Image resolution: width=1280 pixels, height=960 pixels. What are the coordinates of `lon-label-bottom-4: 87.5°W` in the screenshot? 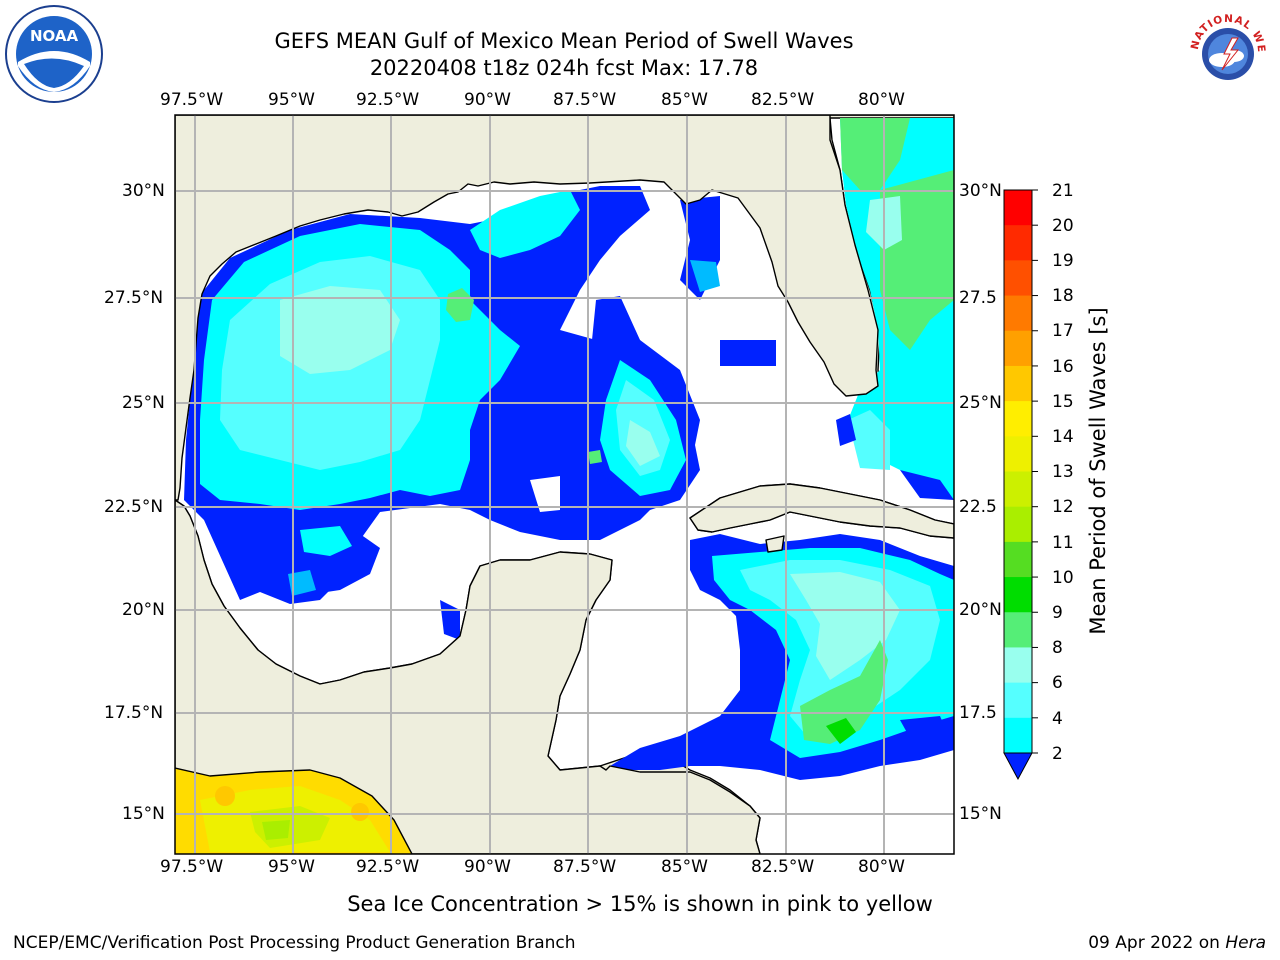 It's located at (585, 867).